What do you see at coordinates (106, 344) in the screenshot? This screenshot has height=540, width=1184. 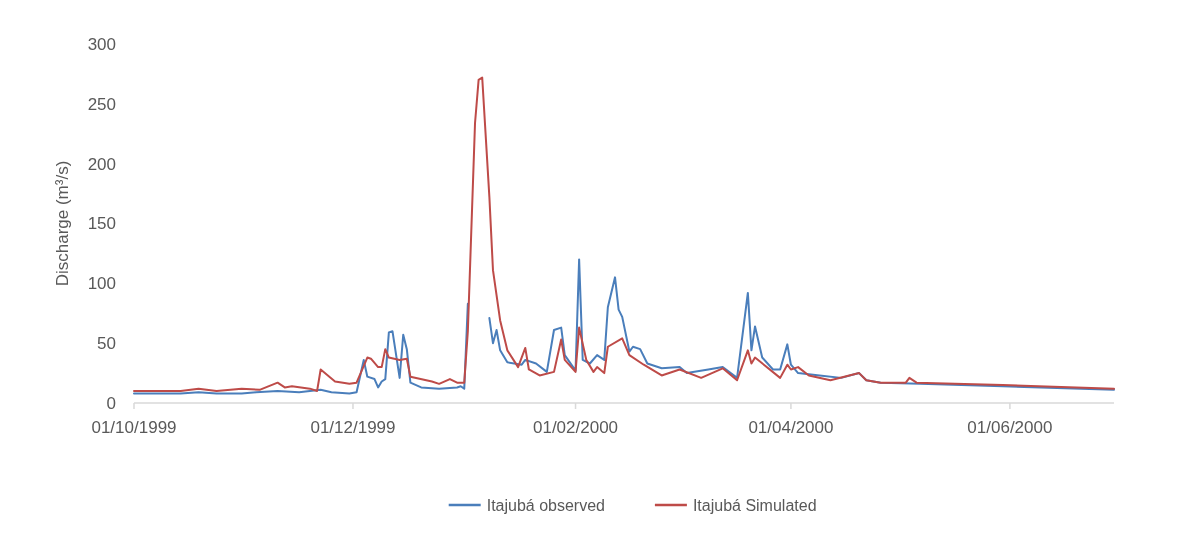 I see `y-tick-label: 50` at bounding box center [106, 344].